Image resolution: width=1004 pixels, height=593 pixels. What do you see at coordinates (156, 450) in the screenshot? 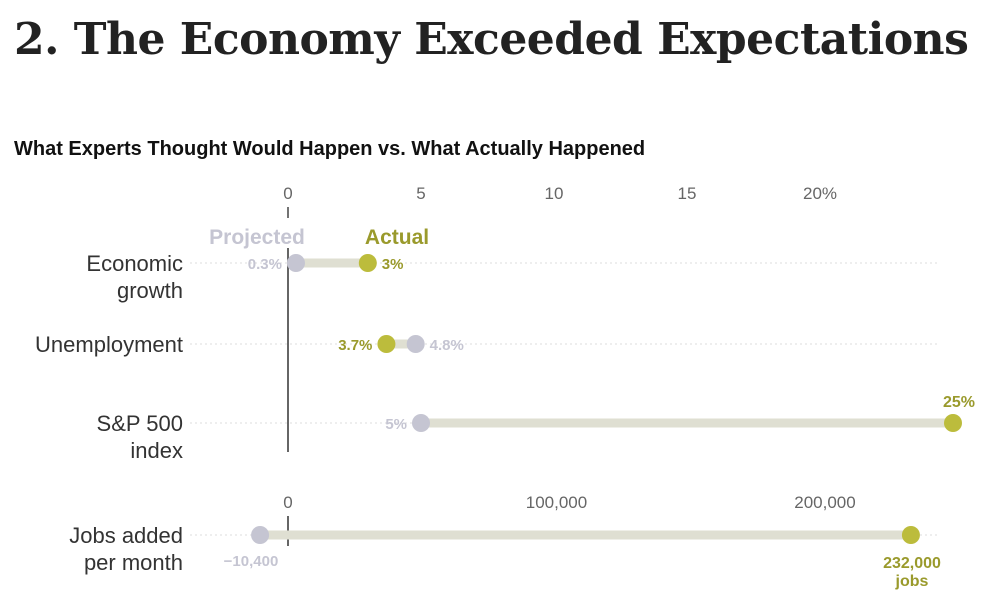
I see `row-category-label: index` at bounding box center [156, 450].